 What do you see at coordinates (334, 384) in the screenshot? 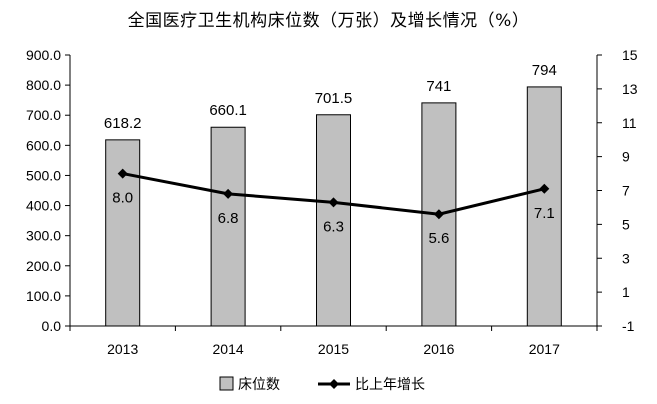
I see `legend-swatch-marker` at bounding box center [334, 384].